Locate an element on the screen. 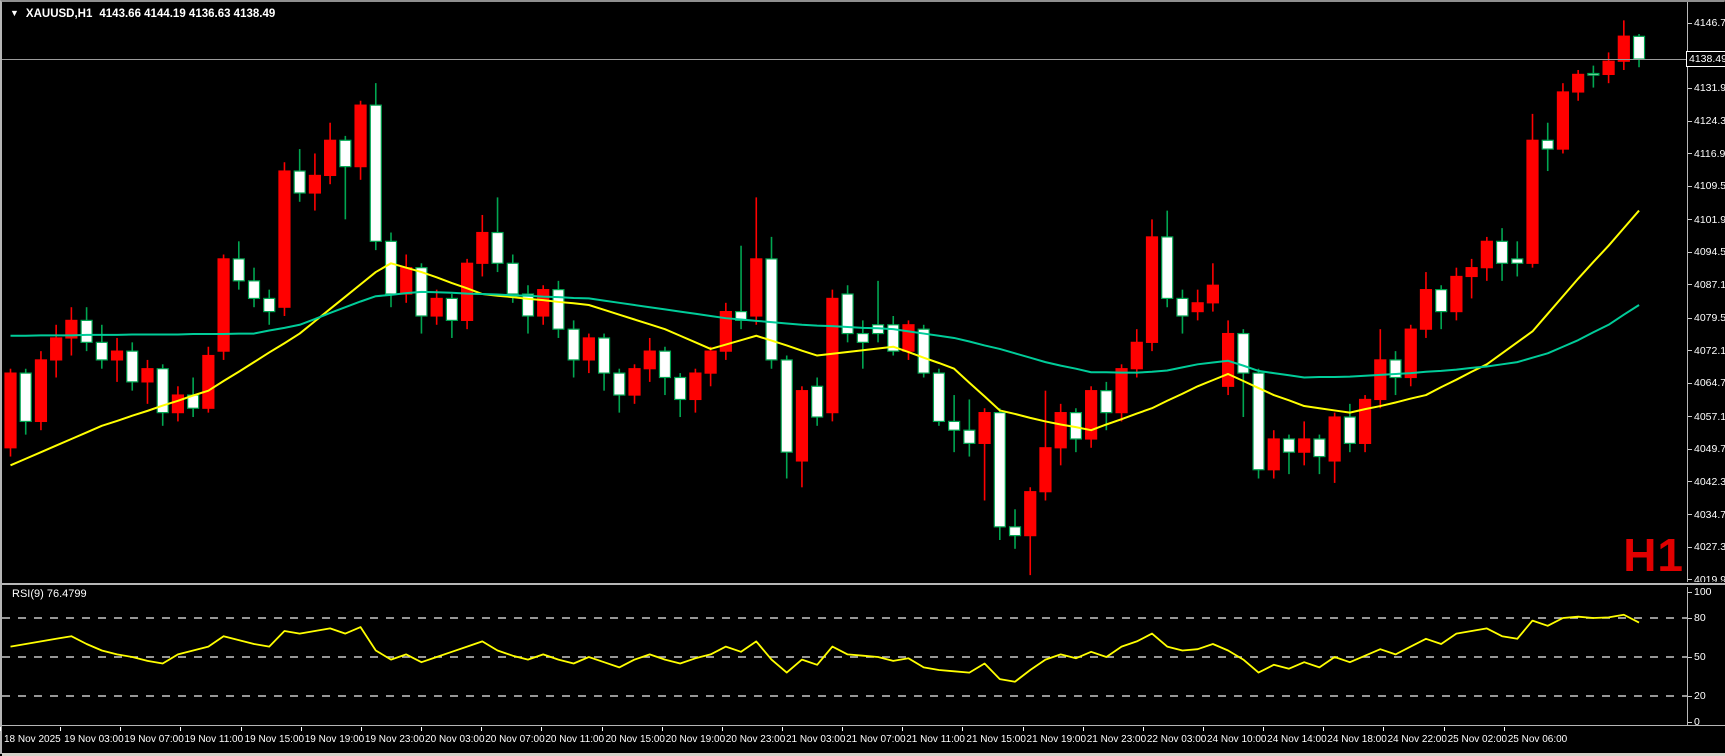 The height and width of the screenshot is (756, 1725). time-tick-label: 21 Nov 19:00 is located at coordinates (1056, 739).